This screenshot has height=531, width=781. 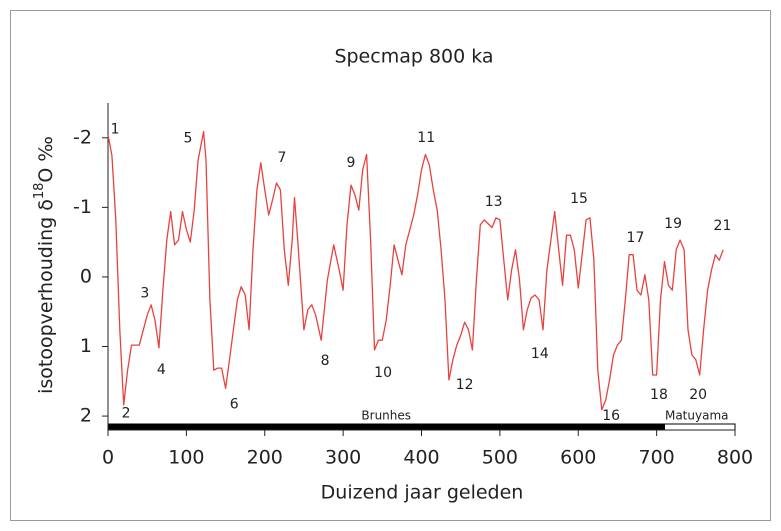 I want to click on stage-label: 20, so click(x=698, y=395).